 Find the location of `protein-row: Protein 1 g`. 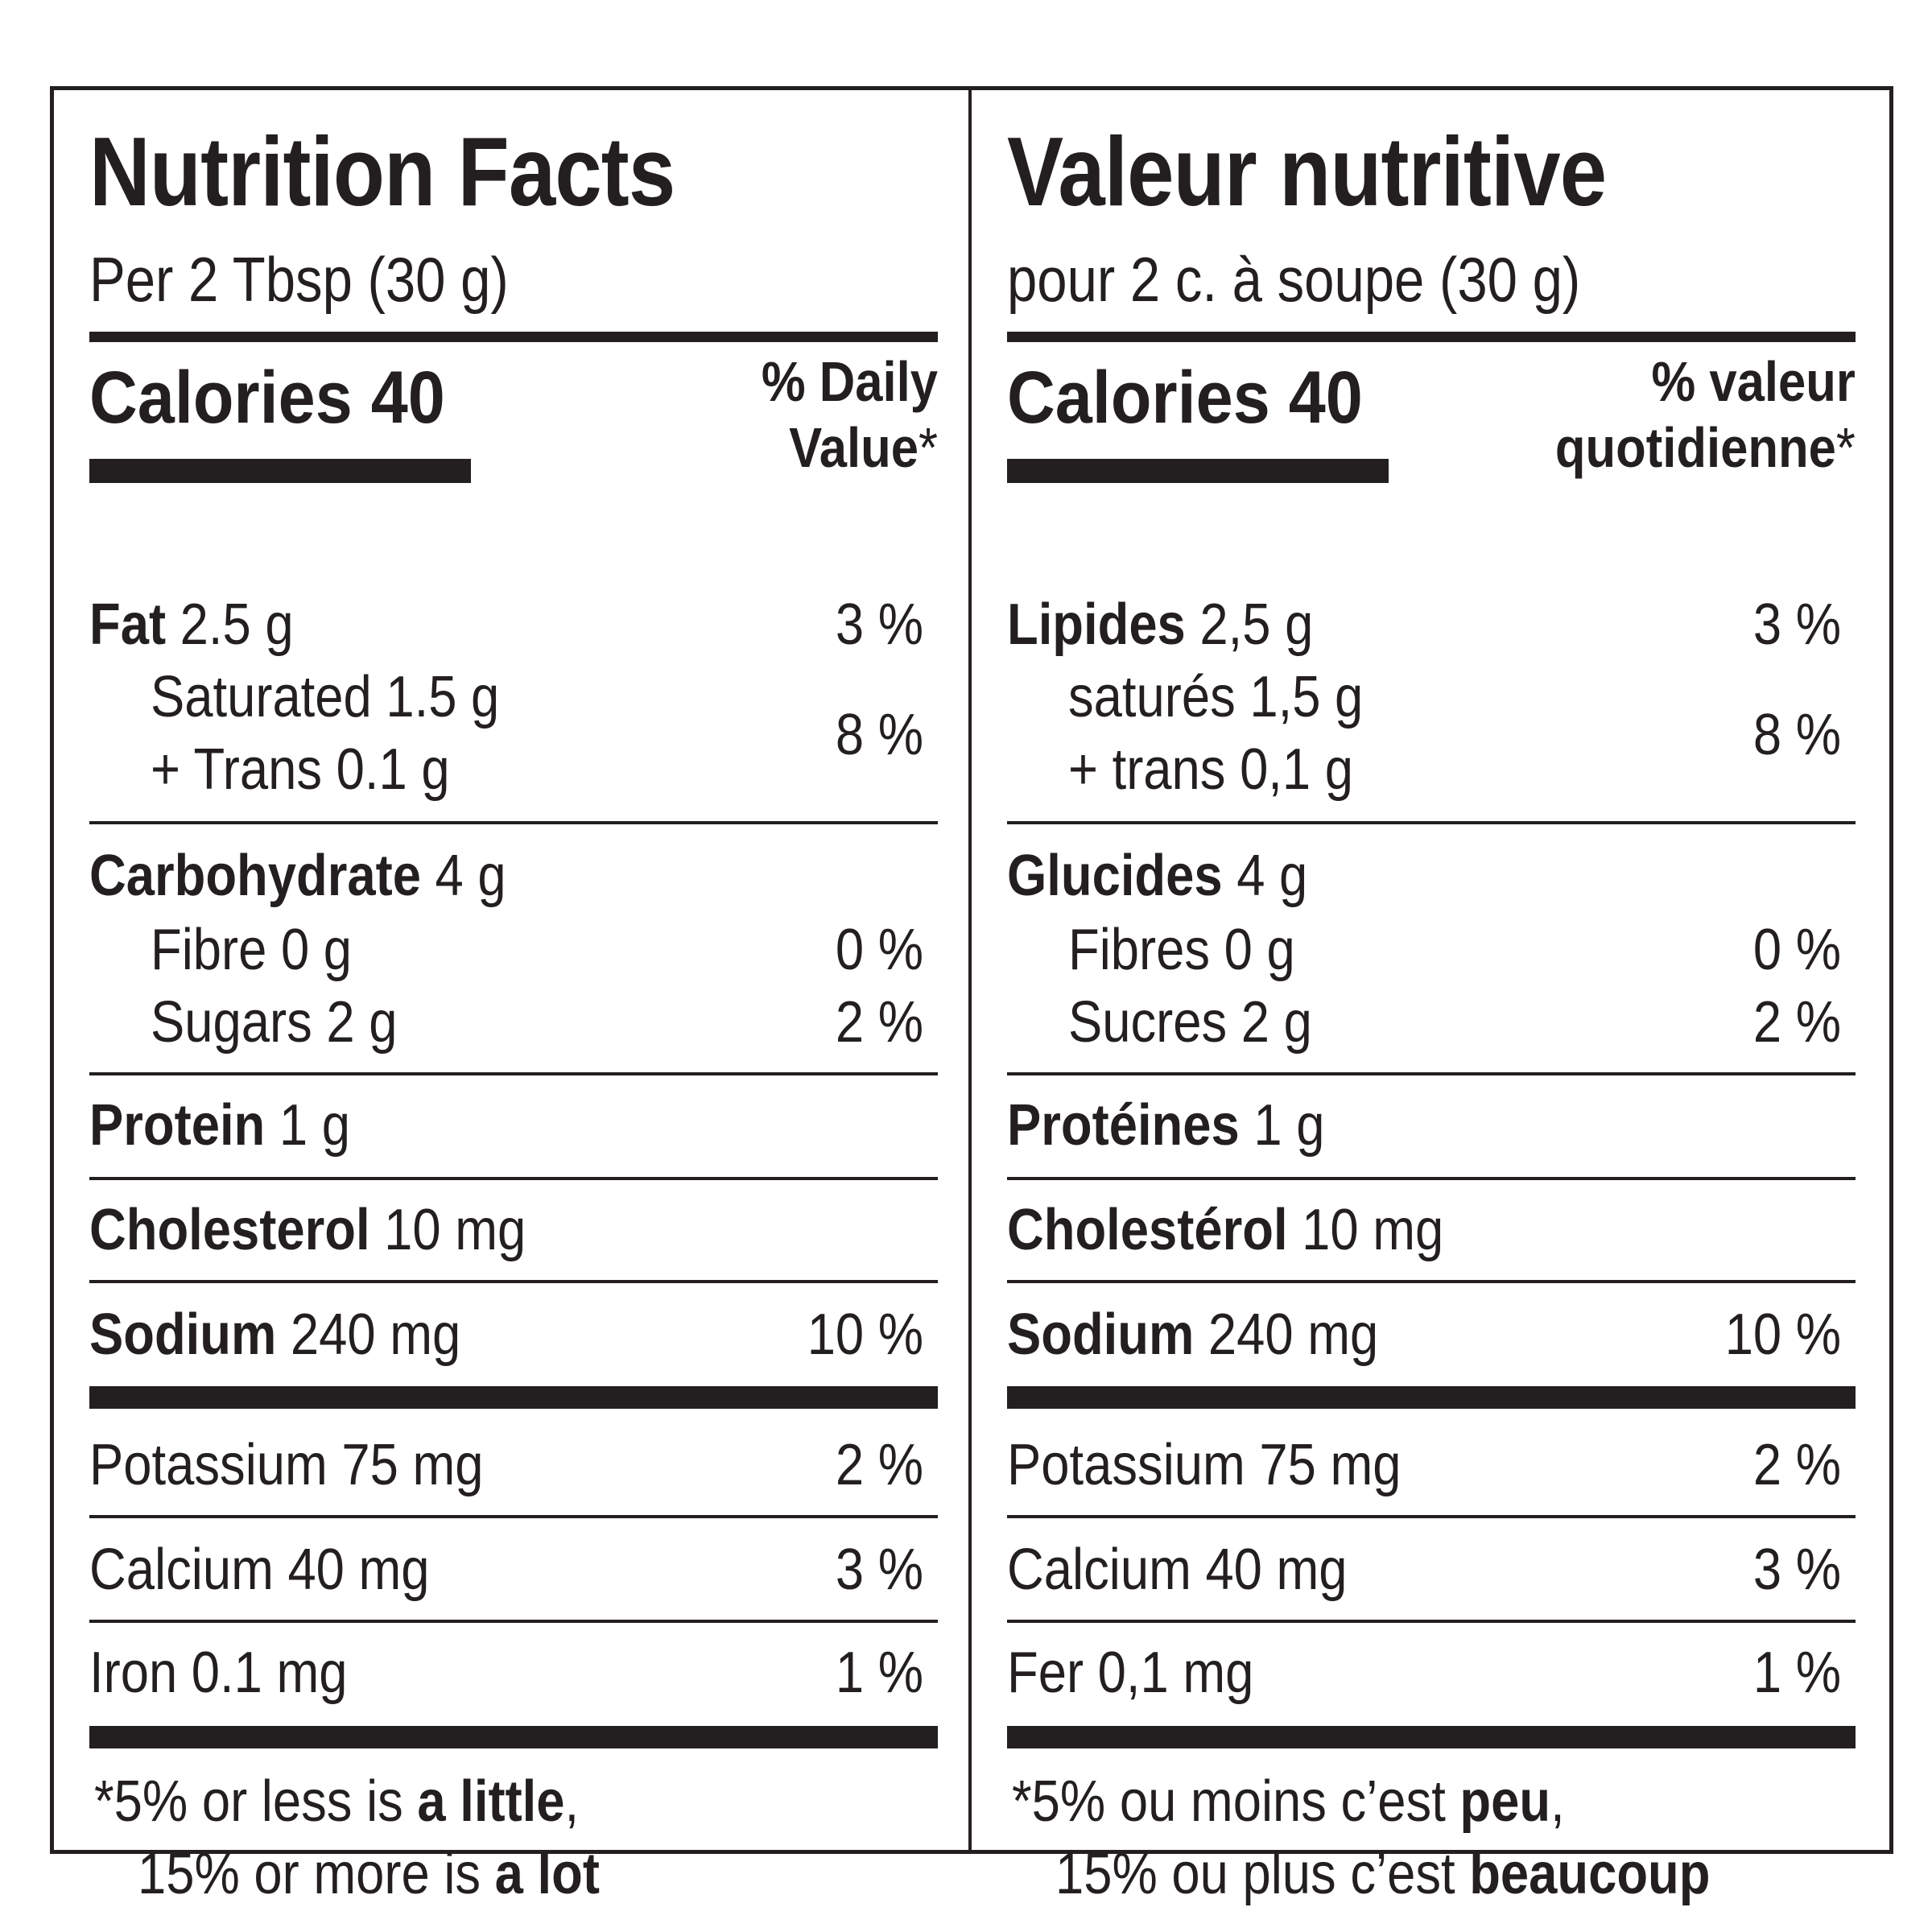

protein-row: Protein 1 g is located at coordinates (219, 1125).